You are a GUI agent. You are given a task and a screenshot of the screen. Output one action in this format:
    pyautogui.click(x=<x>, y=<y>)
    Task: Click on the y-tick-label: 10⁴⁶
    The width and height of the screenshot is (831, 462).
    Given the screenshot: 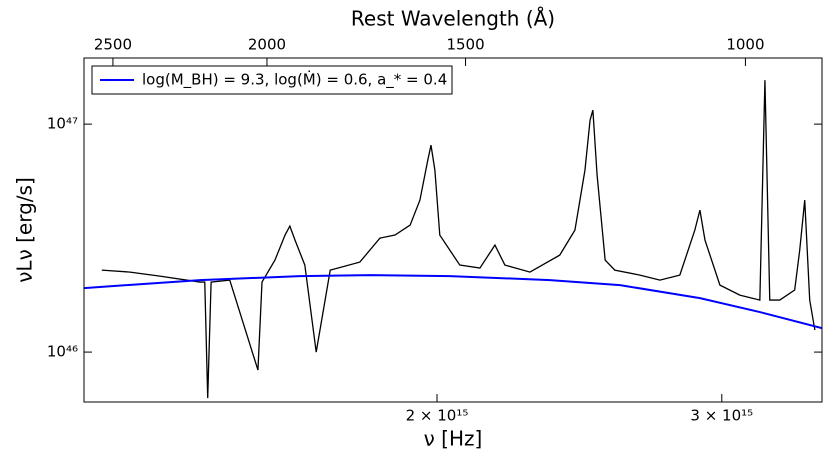 What is the action you would take?
    pyautogui.click(x=62, y=352)
    